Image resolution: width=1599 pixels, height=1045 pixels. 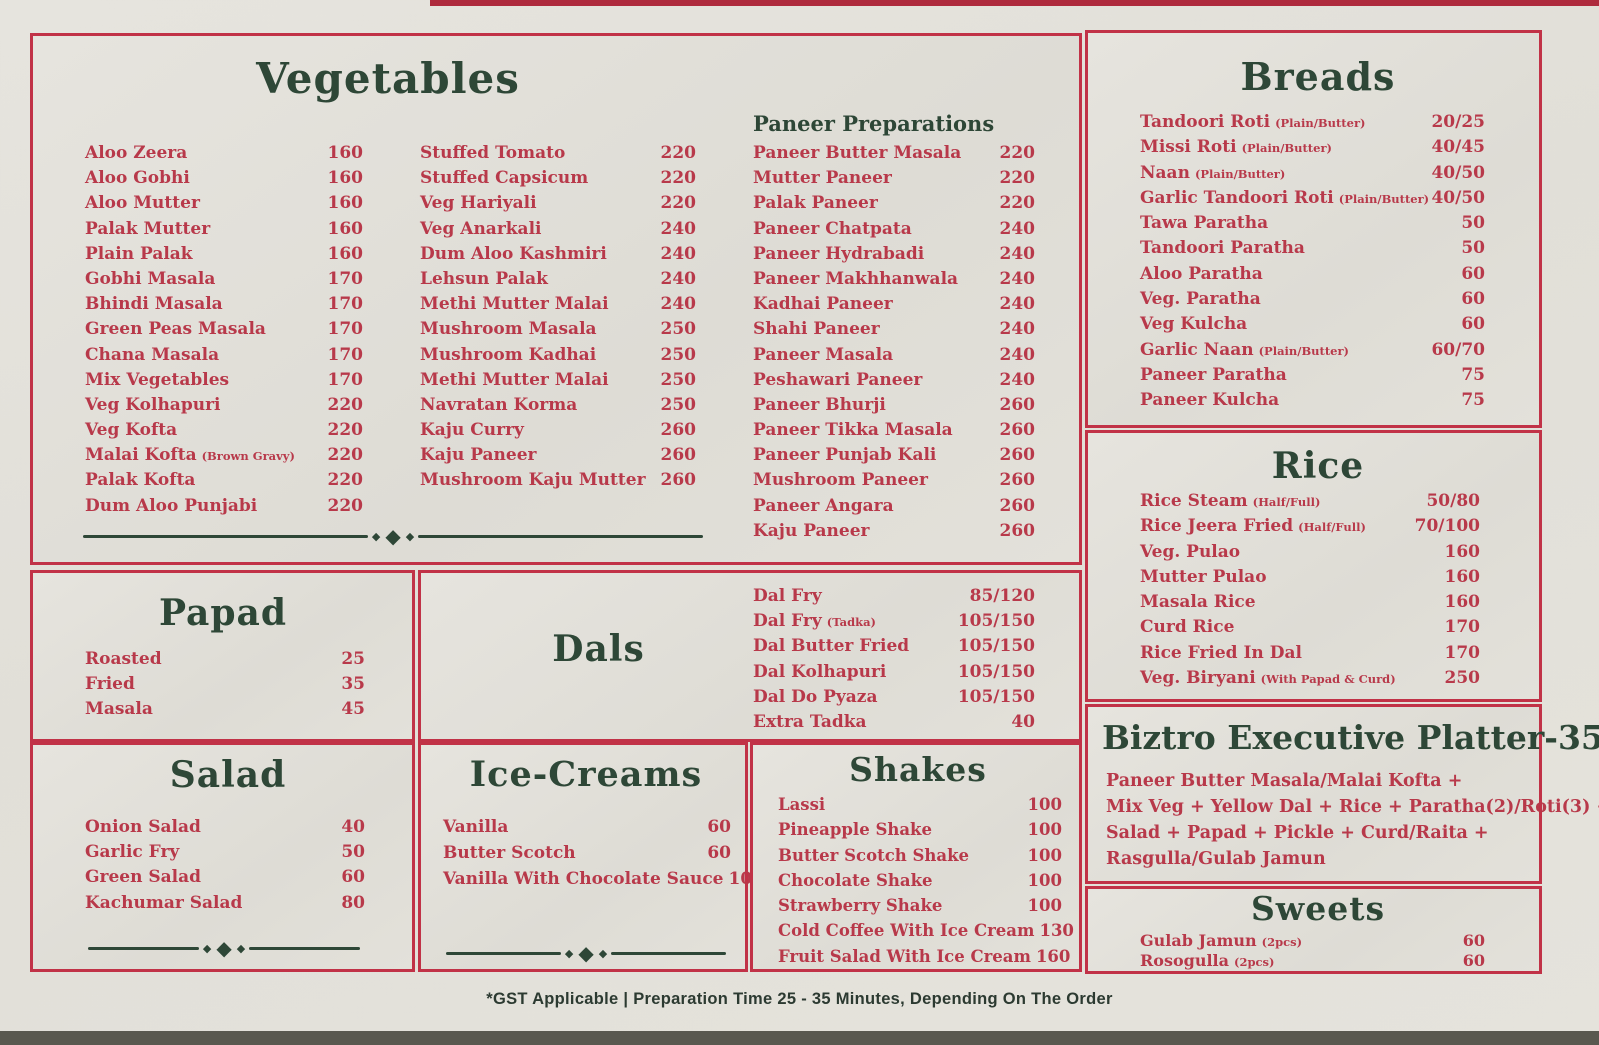 What do you see at coordinates (1312, 941) in the screenshot?
I see `menu-item-row: Gulab Jamun (2pcs) 60` at bounding box center [1312, 941].